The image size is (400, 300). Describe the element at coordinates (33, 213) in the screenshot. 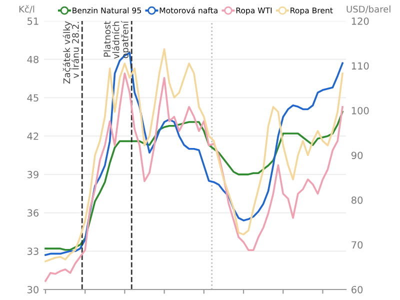

I see `y-tick-label: 36` at that location.